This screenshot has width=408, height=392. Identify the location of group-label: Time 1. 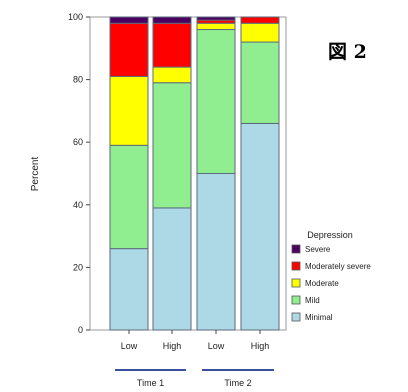
(150, 383).